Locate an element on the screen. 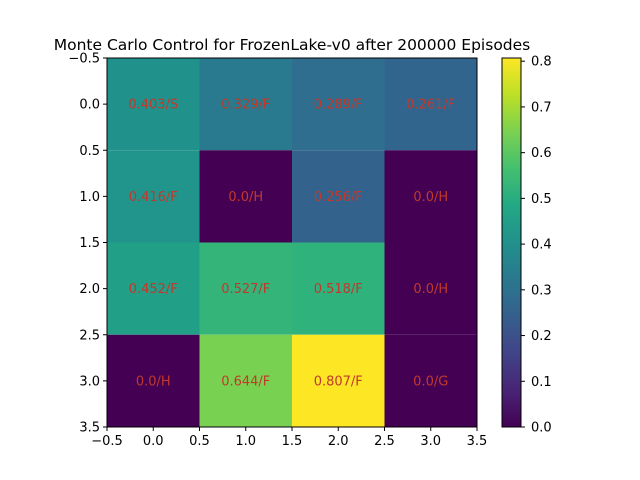 The height and width of the screenshot is (480, 640). y-tick-label: 0.0 is located at coordinates (89, 105).